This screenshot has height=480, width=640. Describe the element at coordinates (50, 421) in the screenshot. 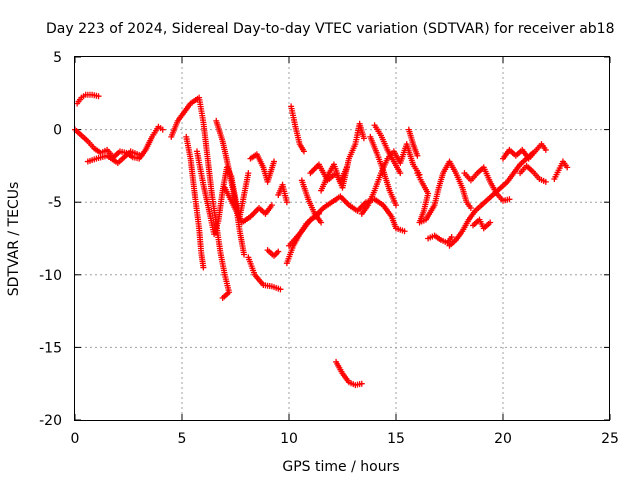

I see `y-tick-label: -20` at that location.